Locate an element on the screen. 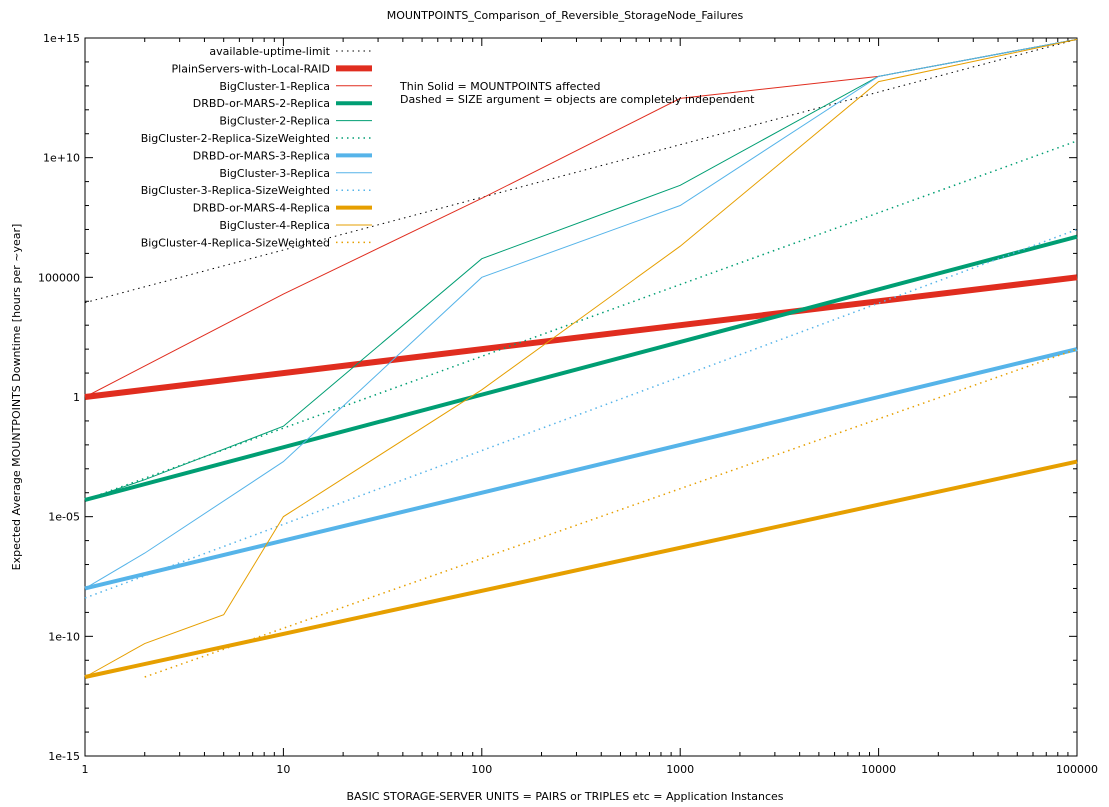 The width and height of the screenshot is (1109, 807). y-tick-label: 1e+10 is located at coordinates (61, 158).